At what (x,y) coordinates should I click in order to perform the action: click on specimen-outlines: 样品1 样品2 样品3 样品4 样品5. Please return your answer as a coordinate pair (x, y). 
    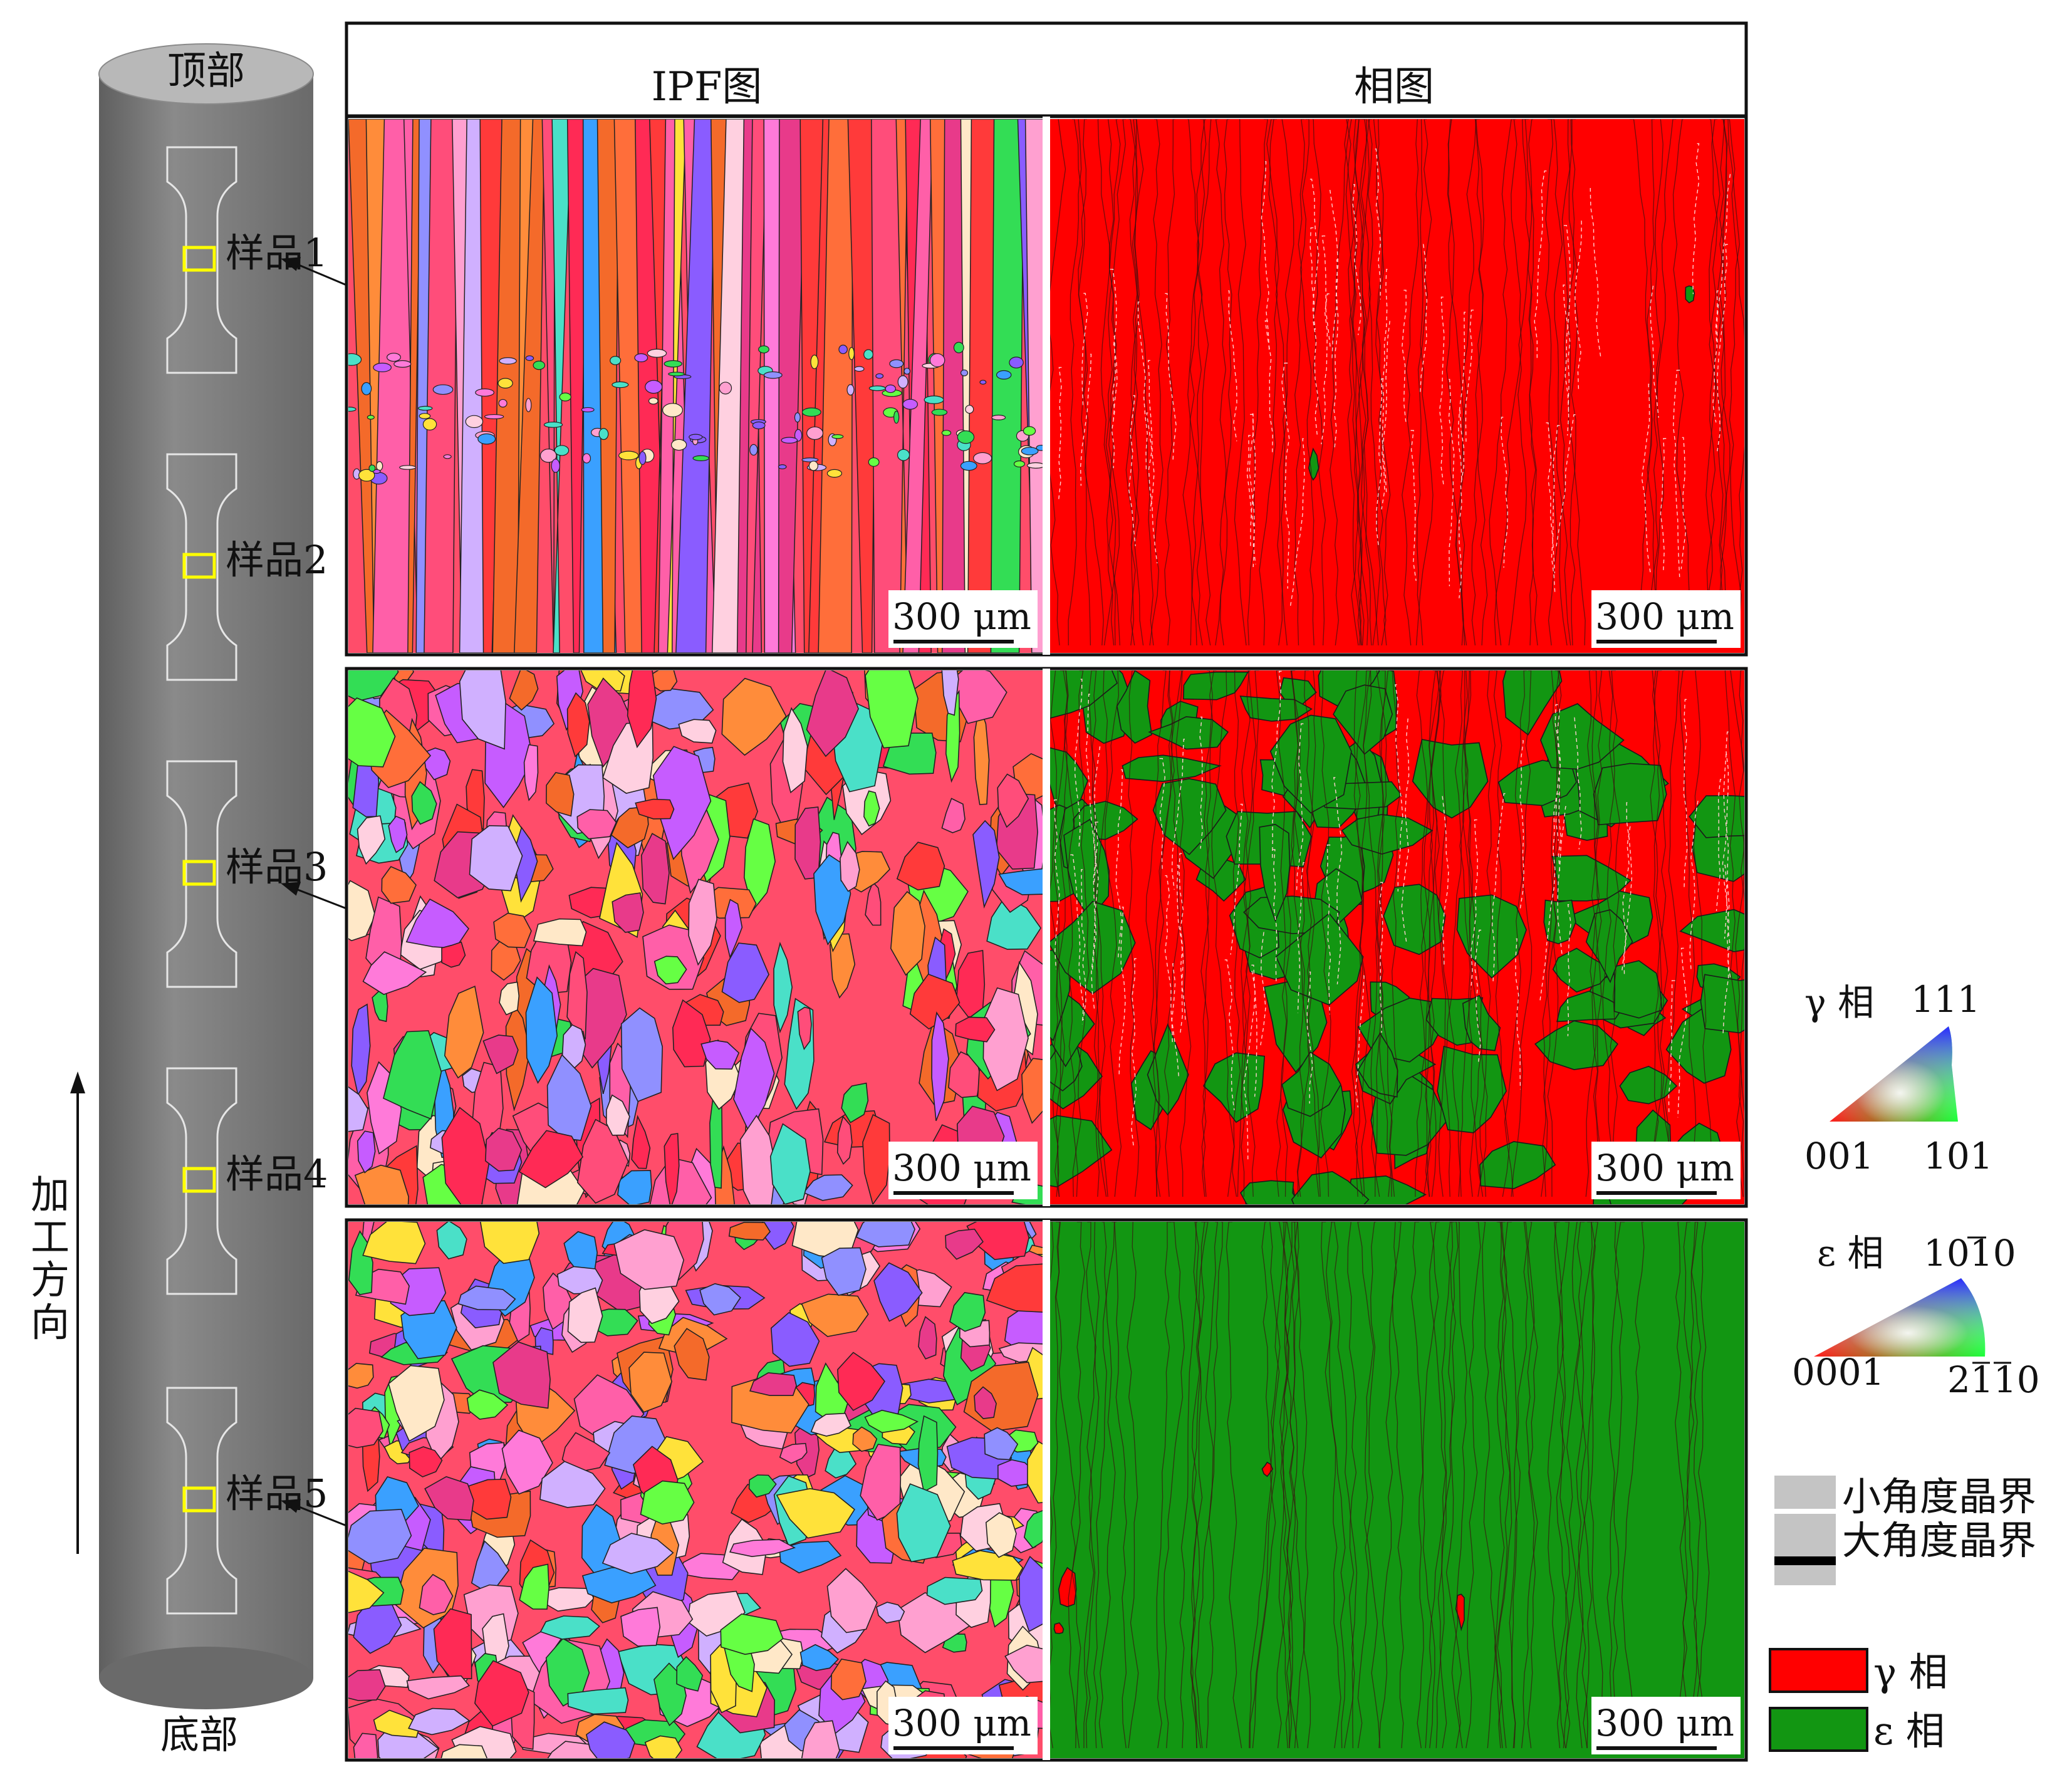
    Looking at the image, I should click on (247, 880).